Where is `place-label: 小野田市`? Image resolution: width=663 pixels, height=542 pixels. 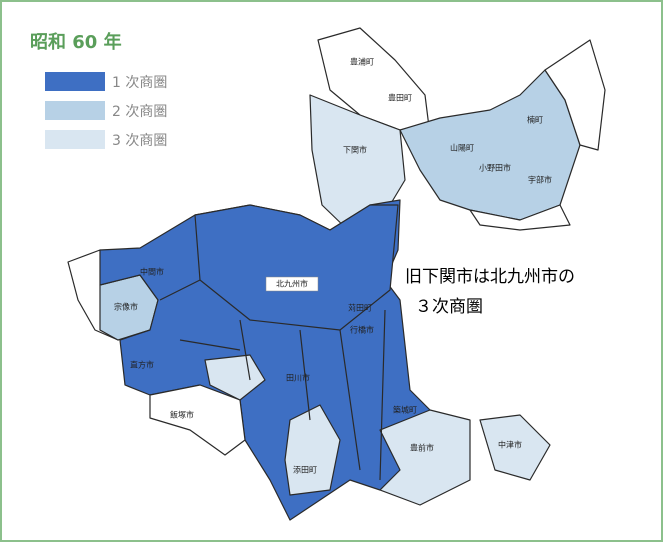 place-label: 小野田市 is located at coordinates (495, 168).